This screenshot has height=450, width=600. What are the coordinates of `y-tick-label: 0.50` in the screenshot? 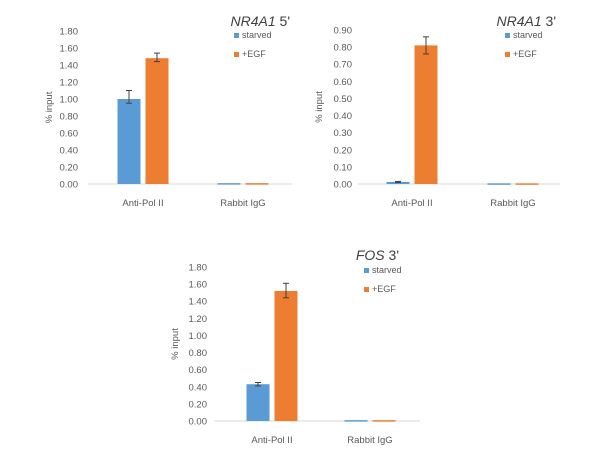 It's located at (343, 99).